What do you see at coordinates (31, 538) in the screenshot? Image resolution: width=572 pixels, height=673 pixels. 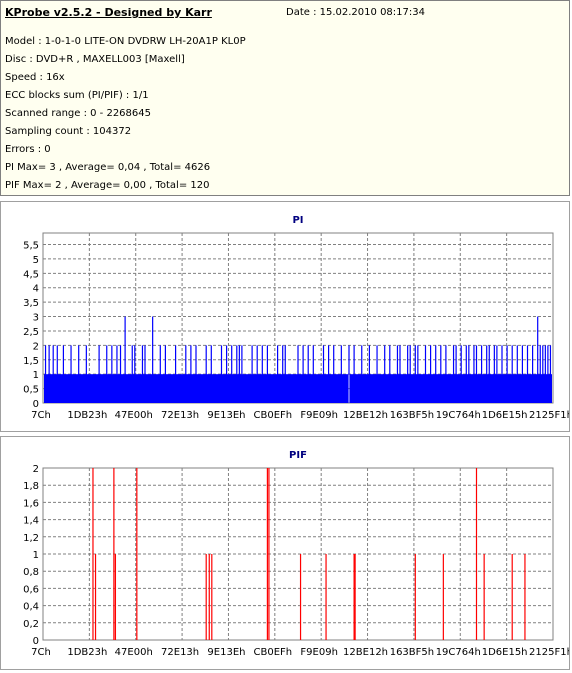 I see `y-tick-label: 1,2` at bounding box center [31, 538].